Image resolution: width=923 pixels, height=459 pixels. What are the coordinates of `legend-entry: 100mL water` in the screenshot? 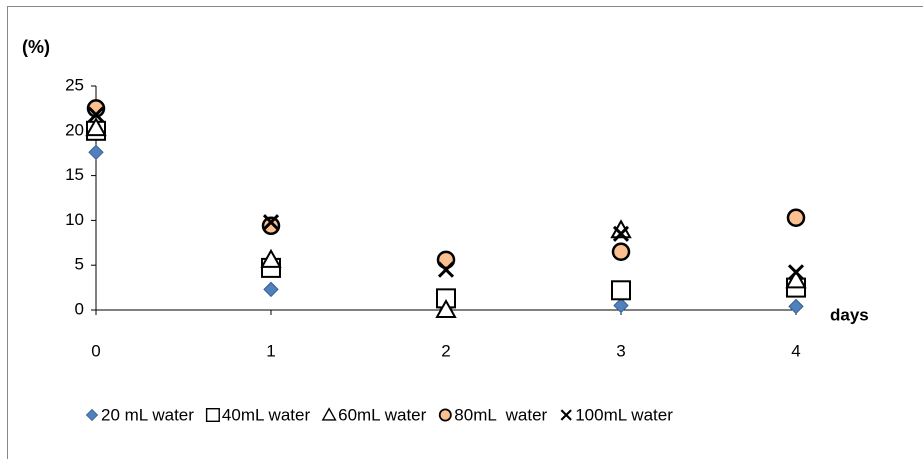 It's located at (616, 414).